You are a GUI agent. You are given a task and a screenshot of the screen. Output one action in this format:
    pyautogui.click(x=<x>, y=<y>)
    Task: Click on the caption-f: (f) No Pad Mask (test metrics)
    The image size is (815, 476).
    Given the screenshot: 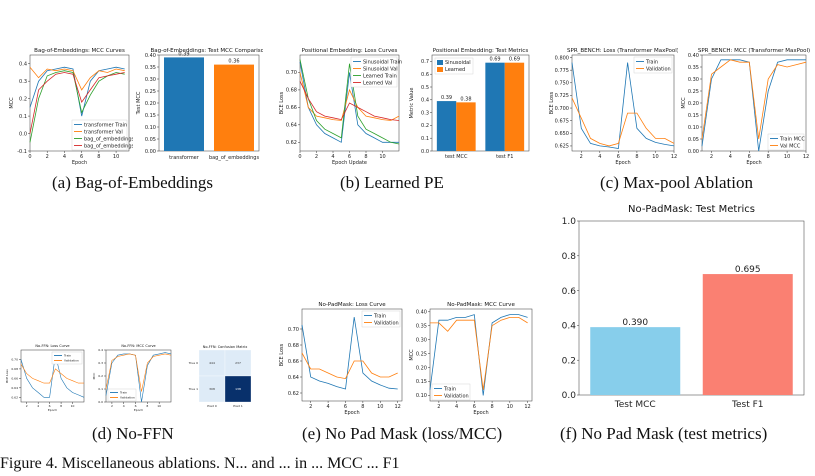 What is the action you would take?
    pyautogui.click(x=664, y=433)
    